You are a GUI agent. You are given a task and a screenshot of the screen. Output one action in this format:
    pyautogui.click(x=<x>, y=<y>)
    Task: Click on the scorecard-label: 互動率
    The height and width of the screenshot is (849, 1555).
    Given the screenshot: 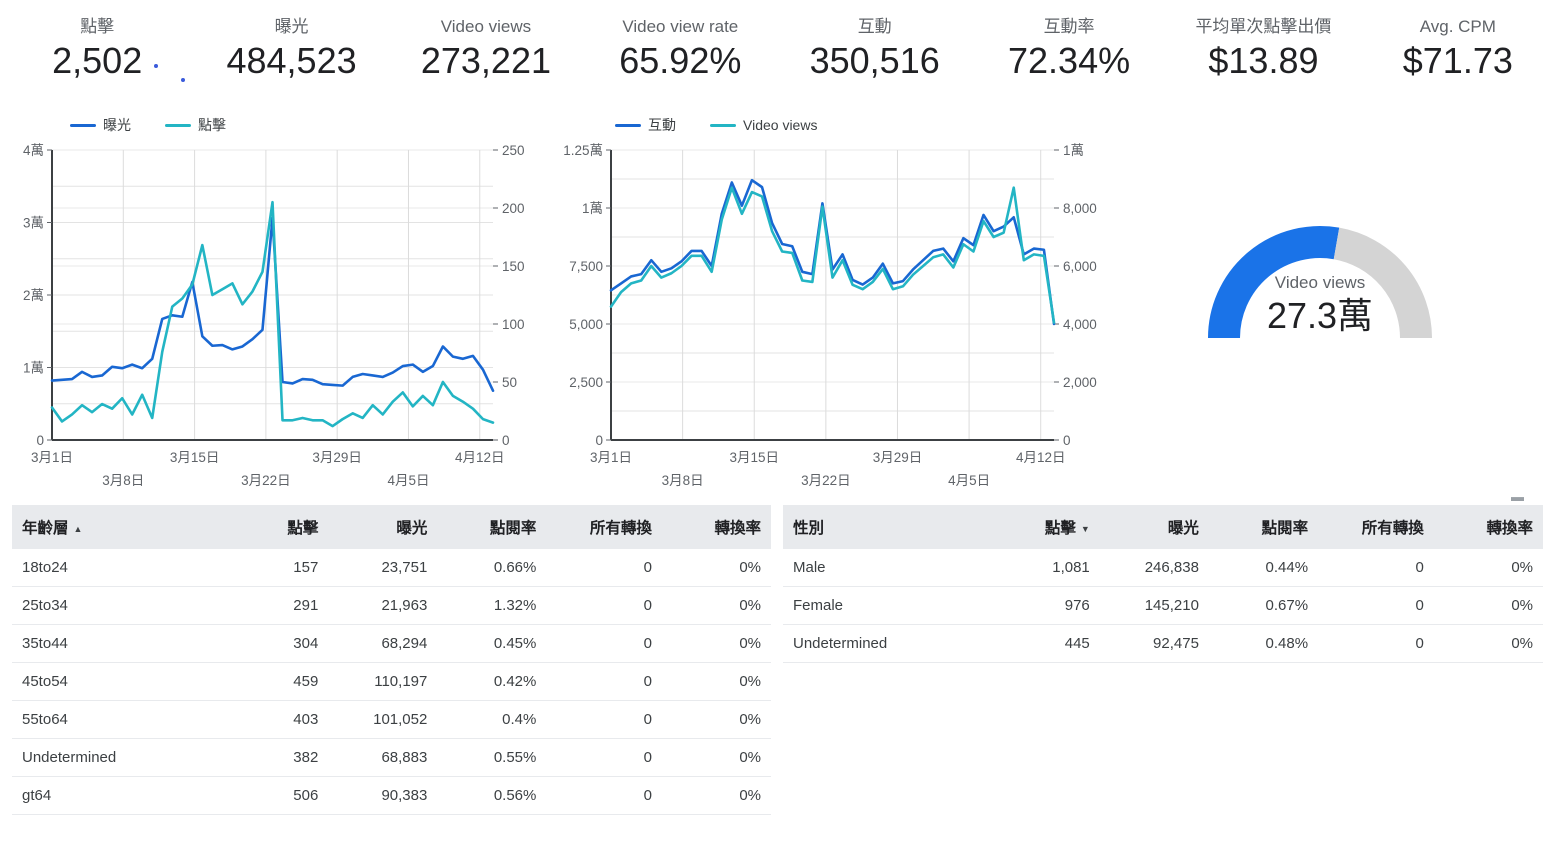 What is the action you would take?
    pyautogui.click(x=1069, y=26)
    